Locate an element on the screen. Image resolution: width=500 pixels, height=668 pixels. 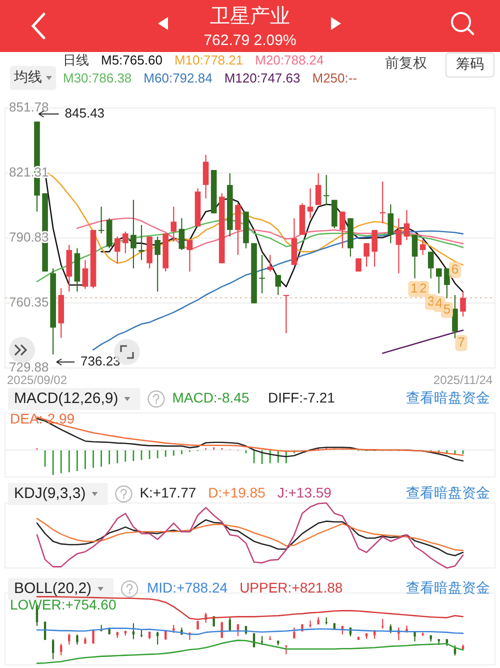
text: LOWER:+754.60 is located at coordinates (63, 604).